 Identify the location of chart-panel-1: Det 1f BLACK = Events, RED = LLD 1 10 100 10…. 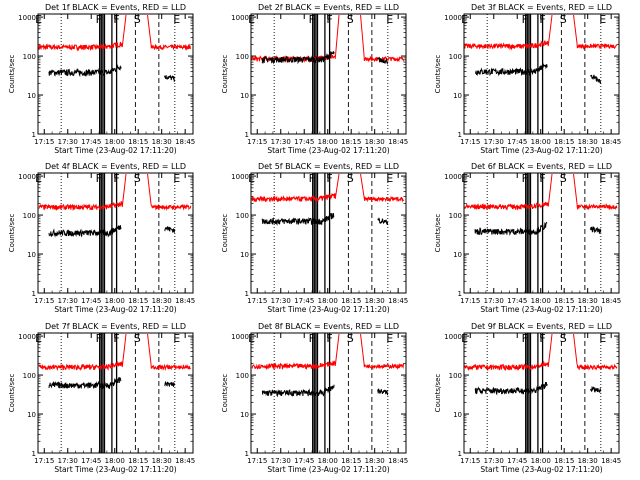
(101, 79).